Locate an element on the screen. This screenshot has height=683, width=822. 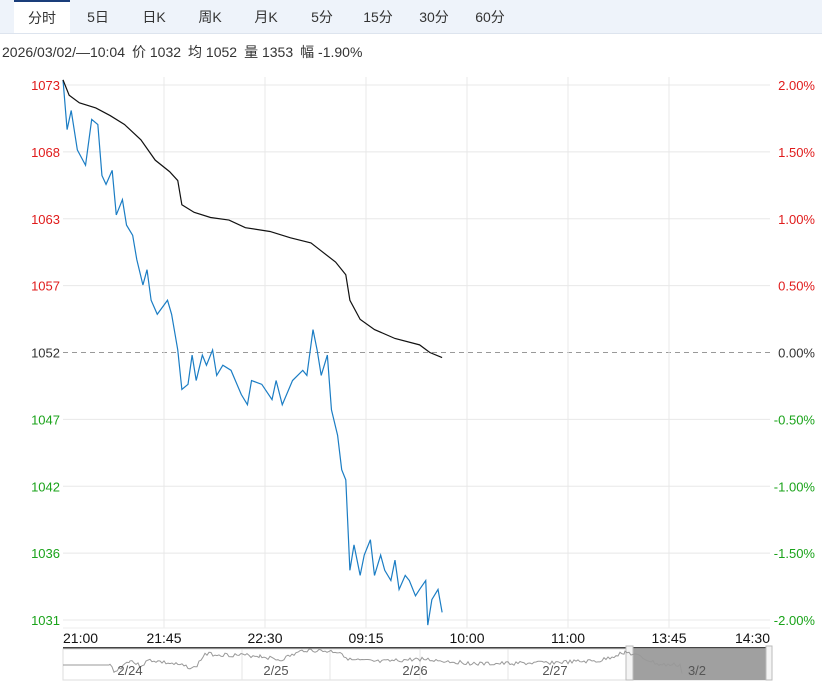
right-tick-label: -1.50% is located at coordinates (795, 553).